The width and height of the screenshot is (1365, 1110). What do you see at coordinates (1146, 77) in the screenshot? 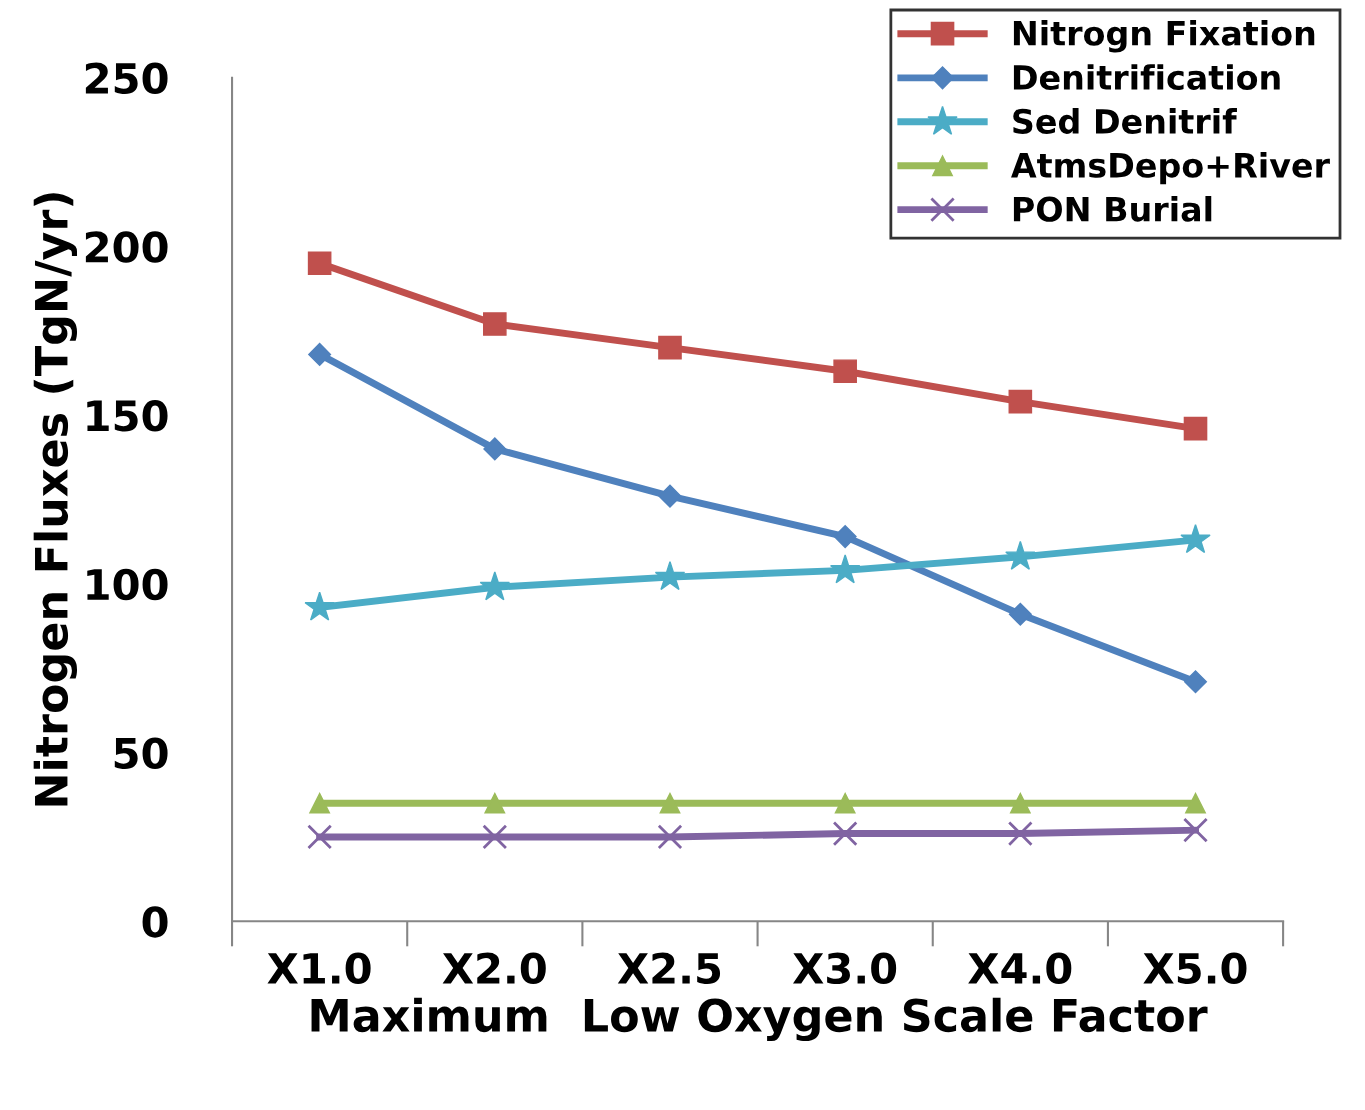
I see `legend-label: Denitrification` at bounding box center [1146, 77].